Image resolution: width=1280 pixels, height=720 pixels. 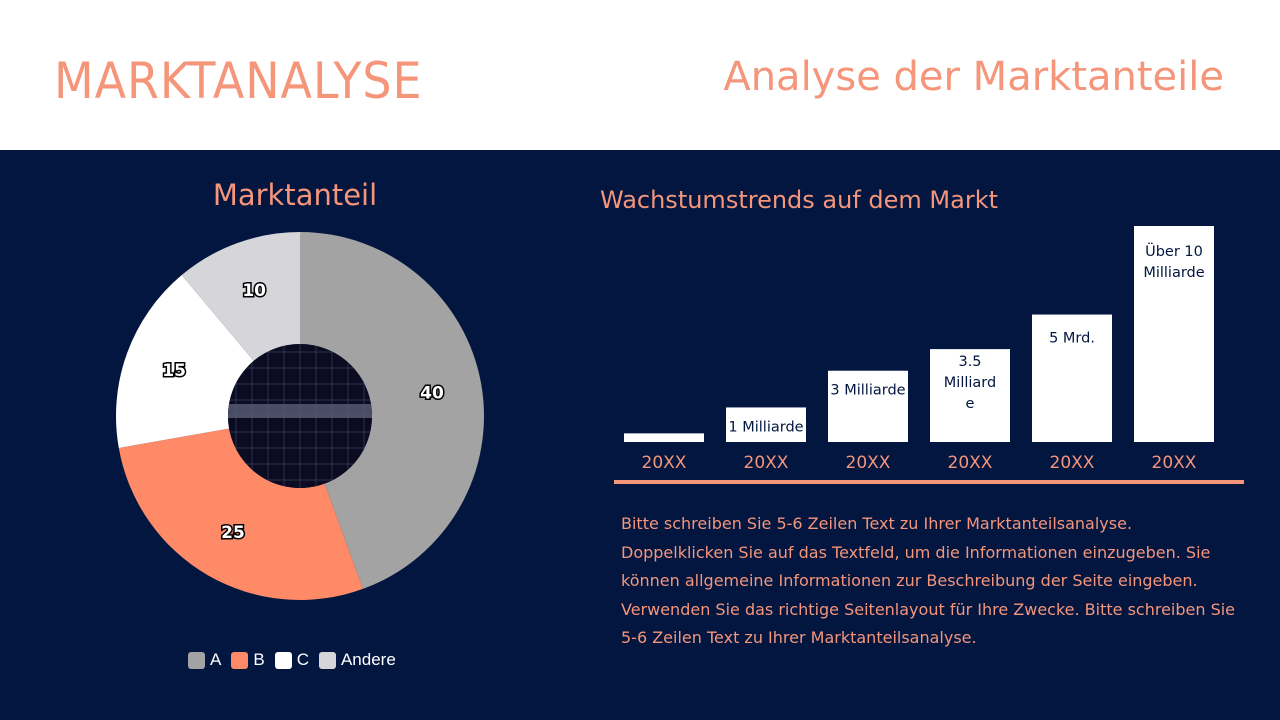 What do you see at coordinates (302, 659) in the screenshot?
I see `legend-label: C` at bounding box center [302, 659].